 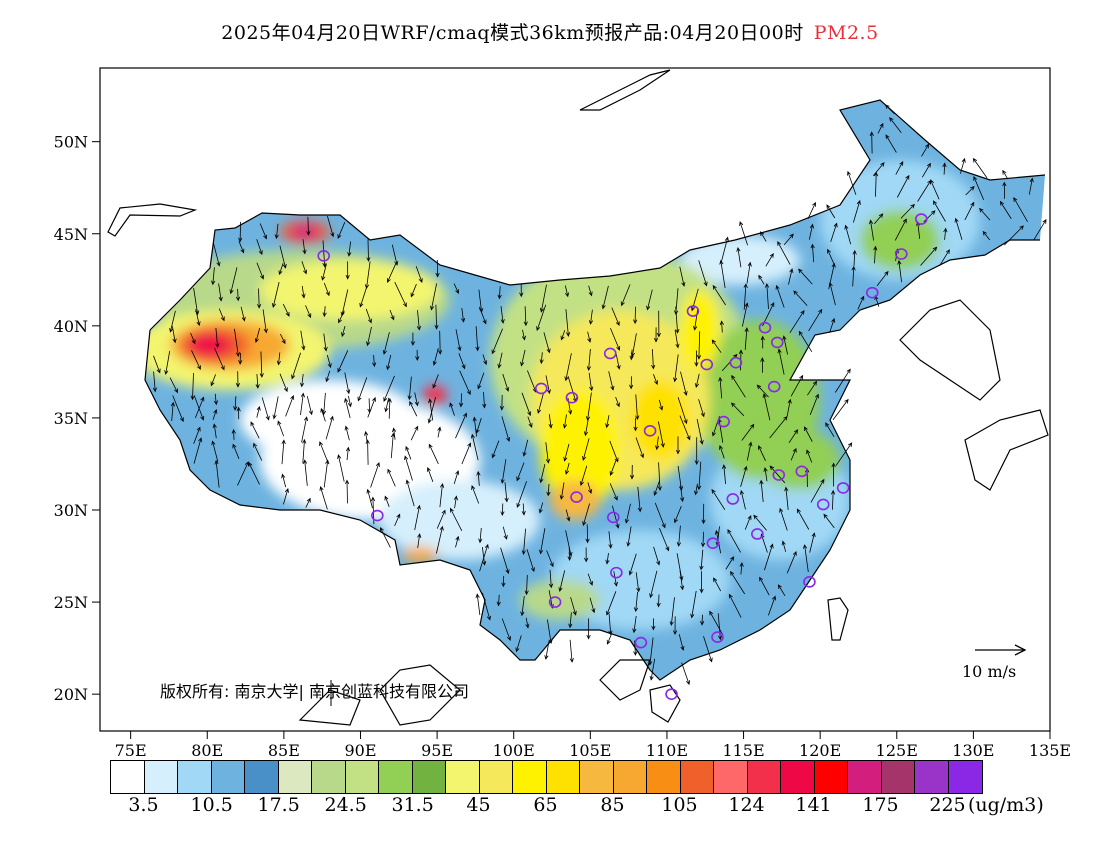 I want to click on lat-tick-label: 35N, so click(x=71, y=418).